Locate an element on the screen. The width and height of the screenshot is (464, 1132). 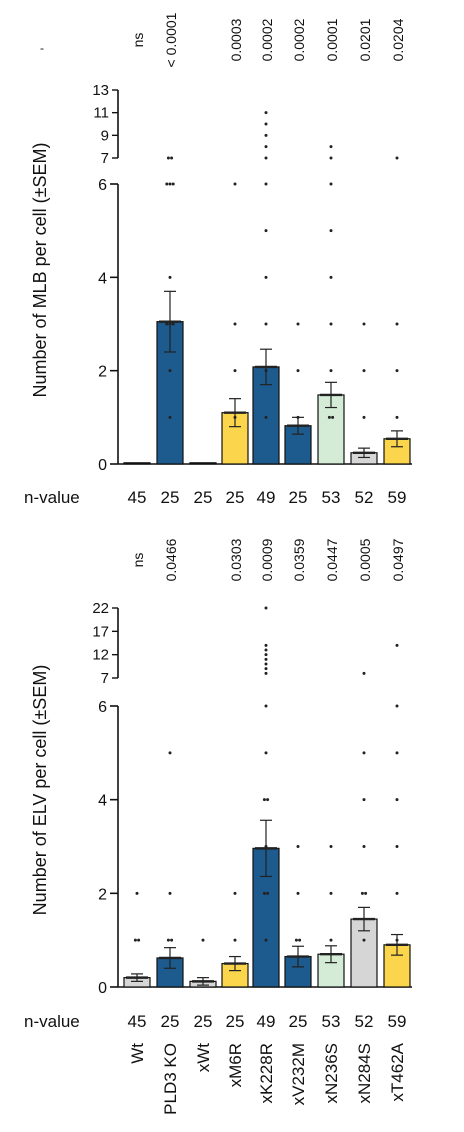
p-value-label: 0.0001 is located at coordinates (332, 39).